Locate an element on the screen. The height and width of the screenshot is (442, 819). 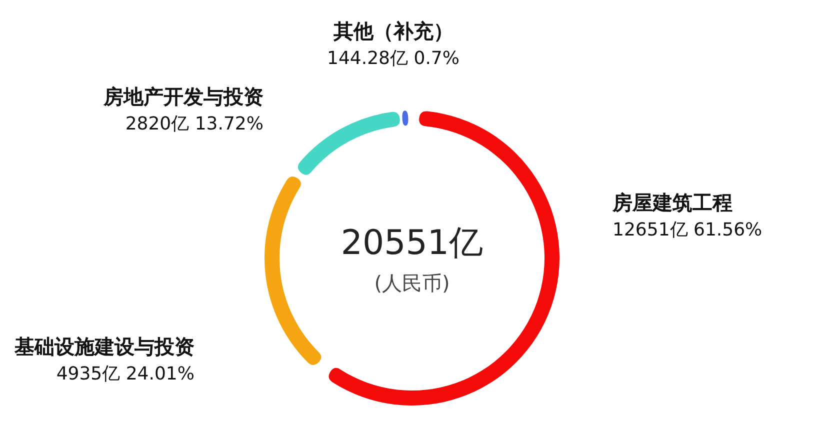
annotation: (人民币) is located at coordinates (412, 283).